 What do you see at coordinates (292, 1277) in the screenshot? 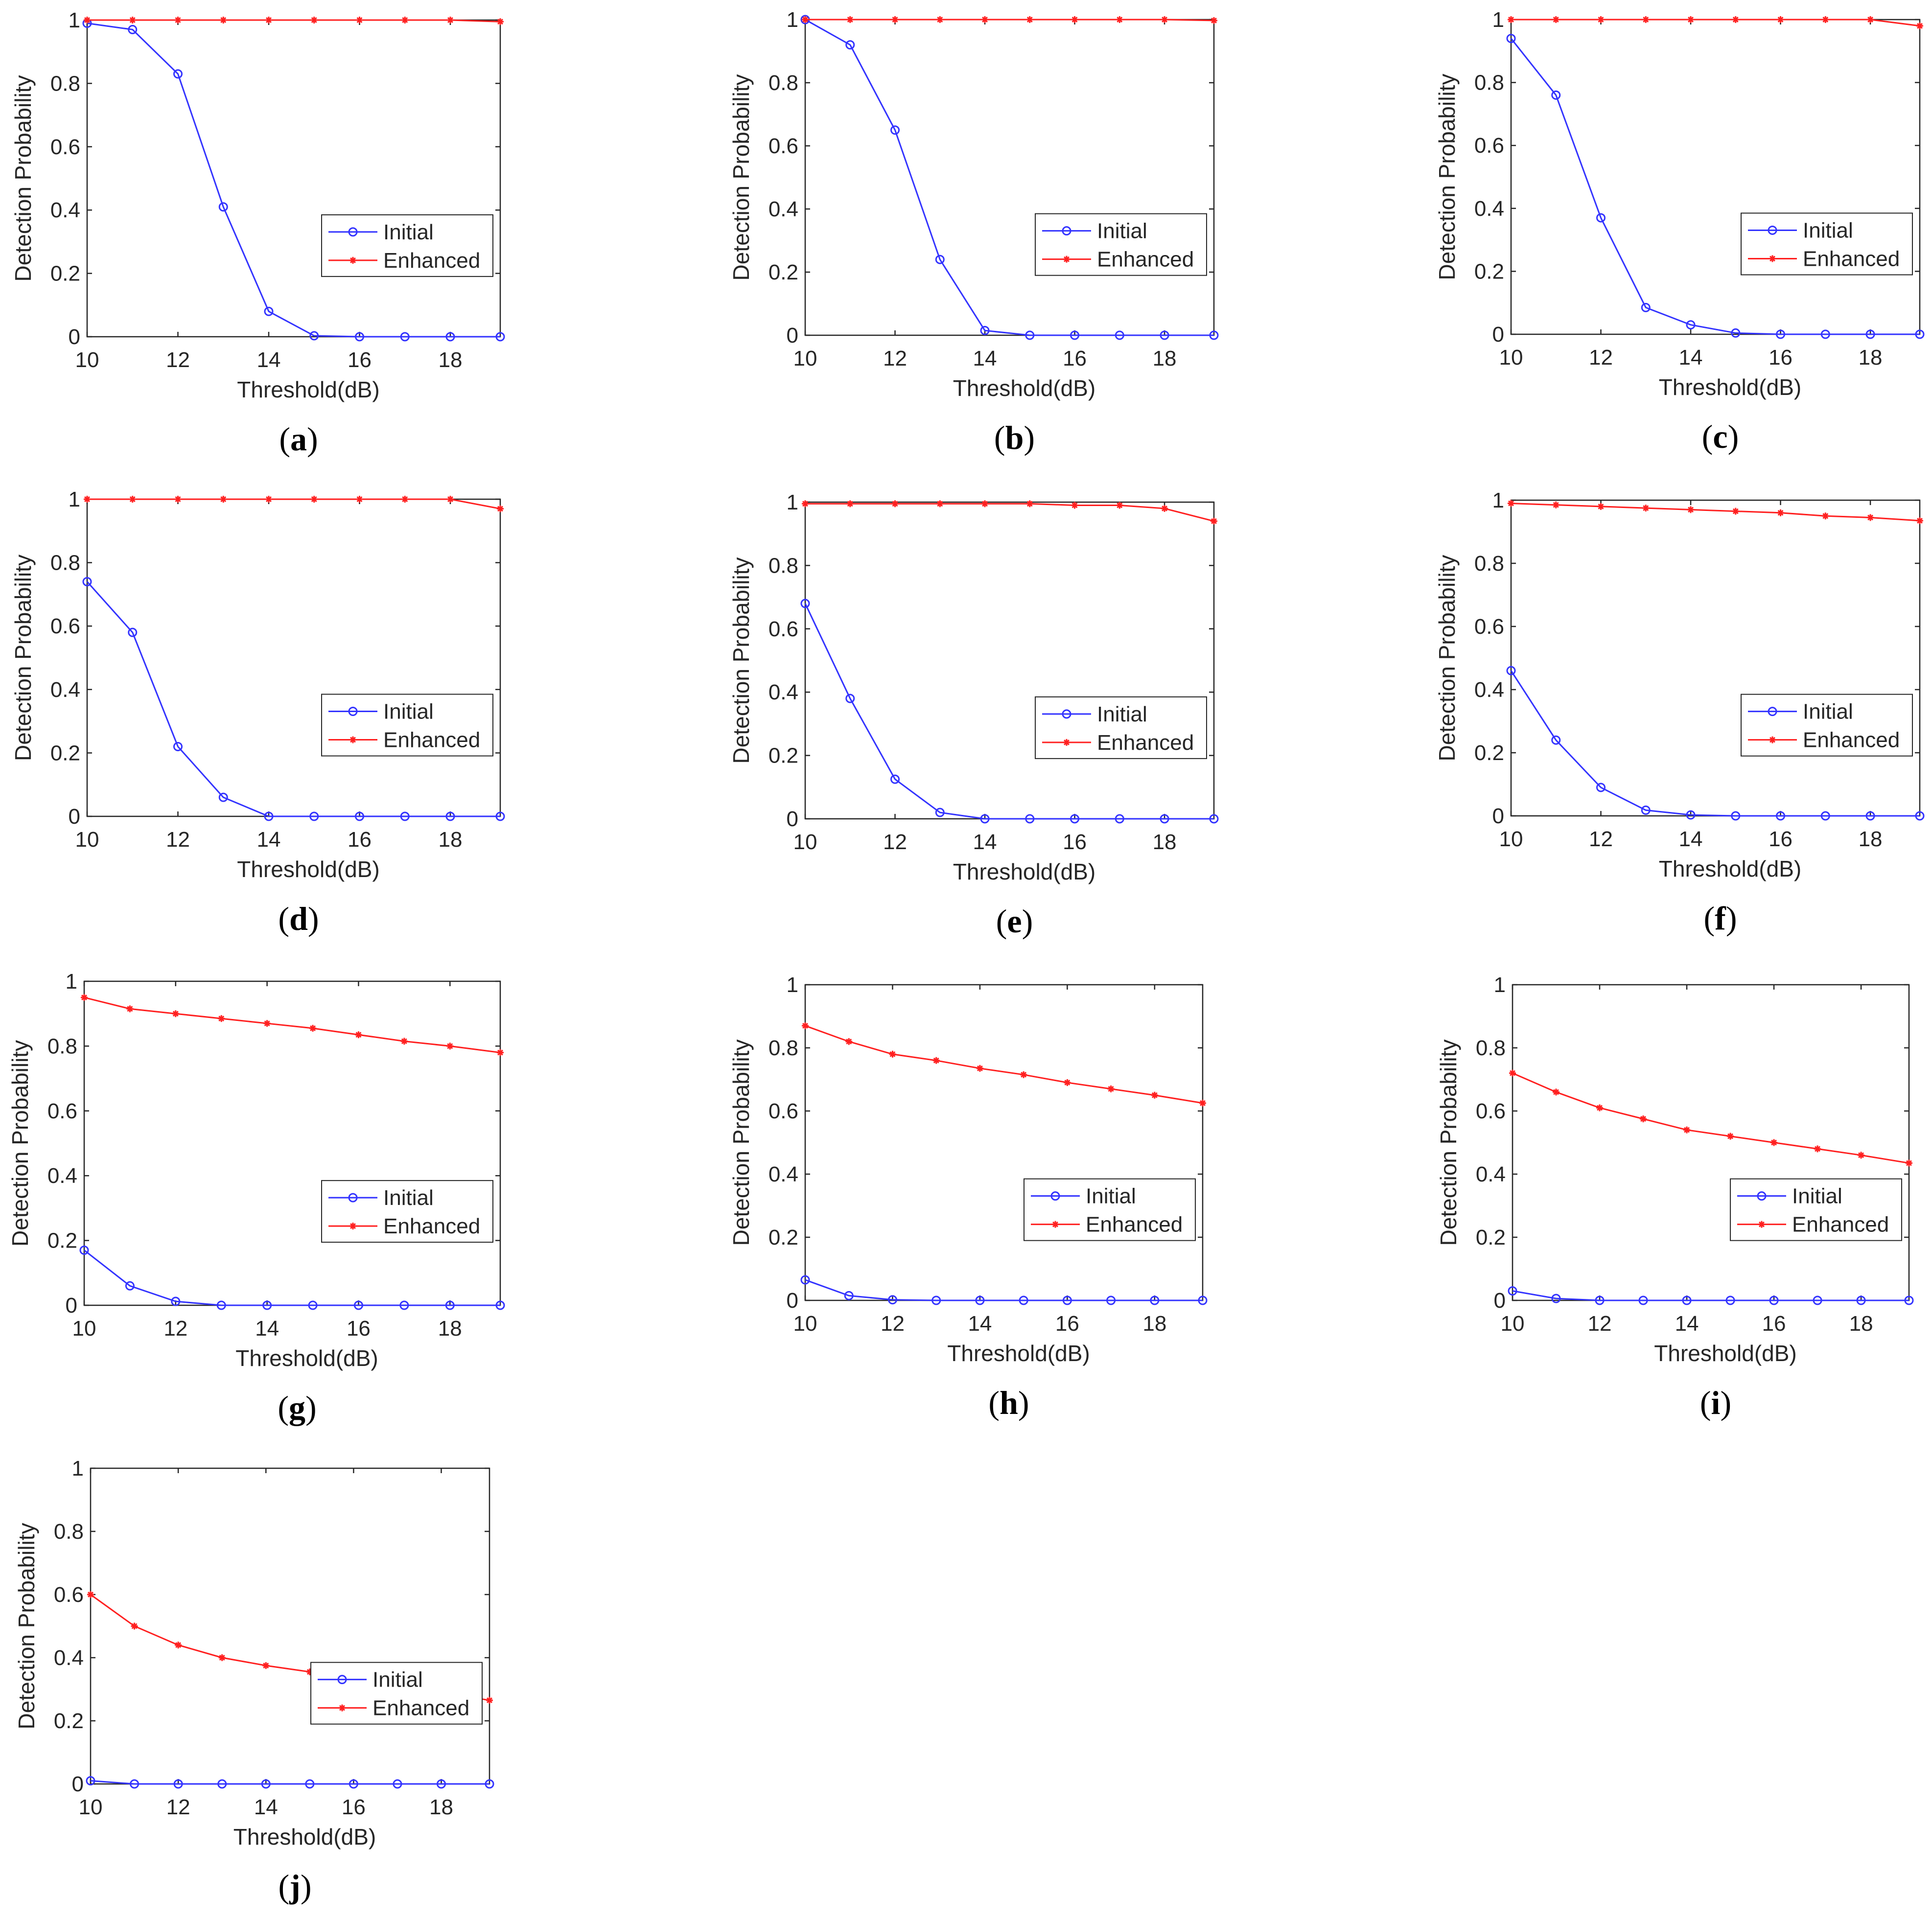
I see `series-line-initial` at bounding box center [292, 1277].